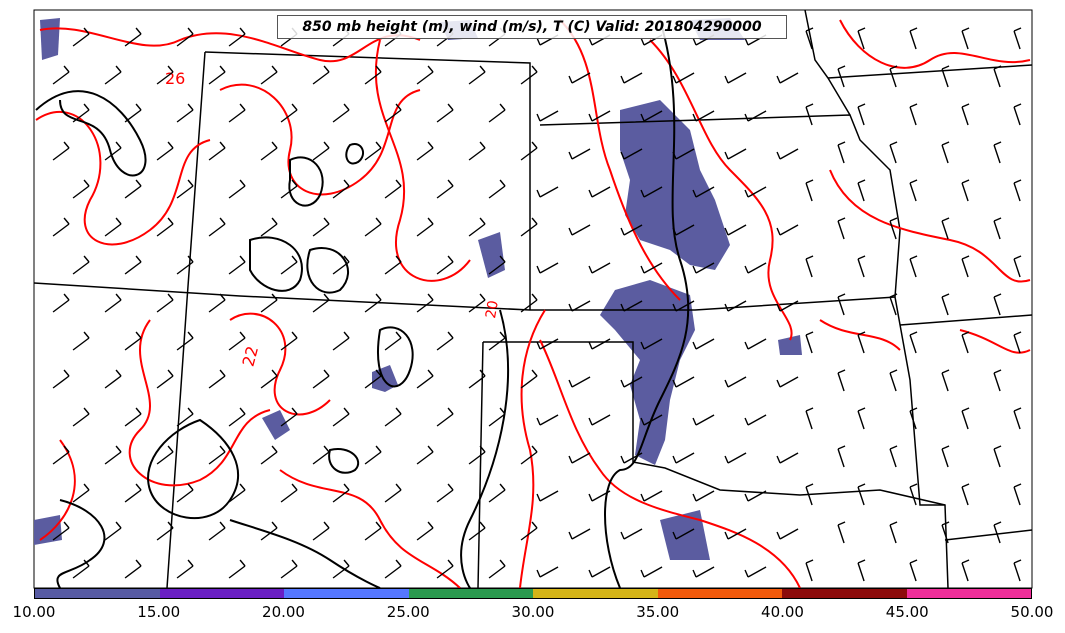 Image resolution: width=1065 pixels, height=633 pixels. What do you see at coordinates (408, 612) in the screenshot?
I see `colorbar-tick-label: 25.00` at bounding box center [408, 612].